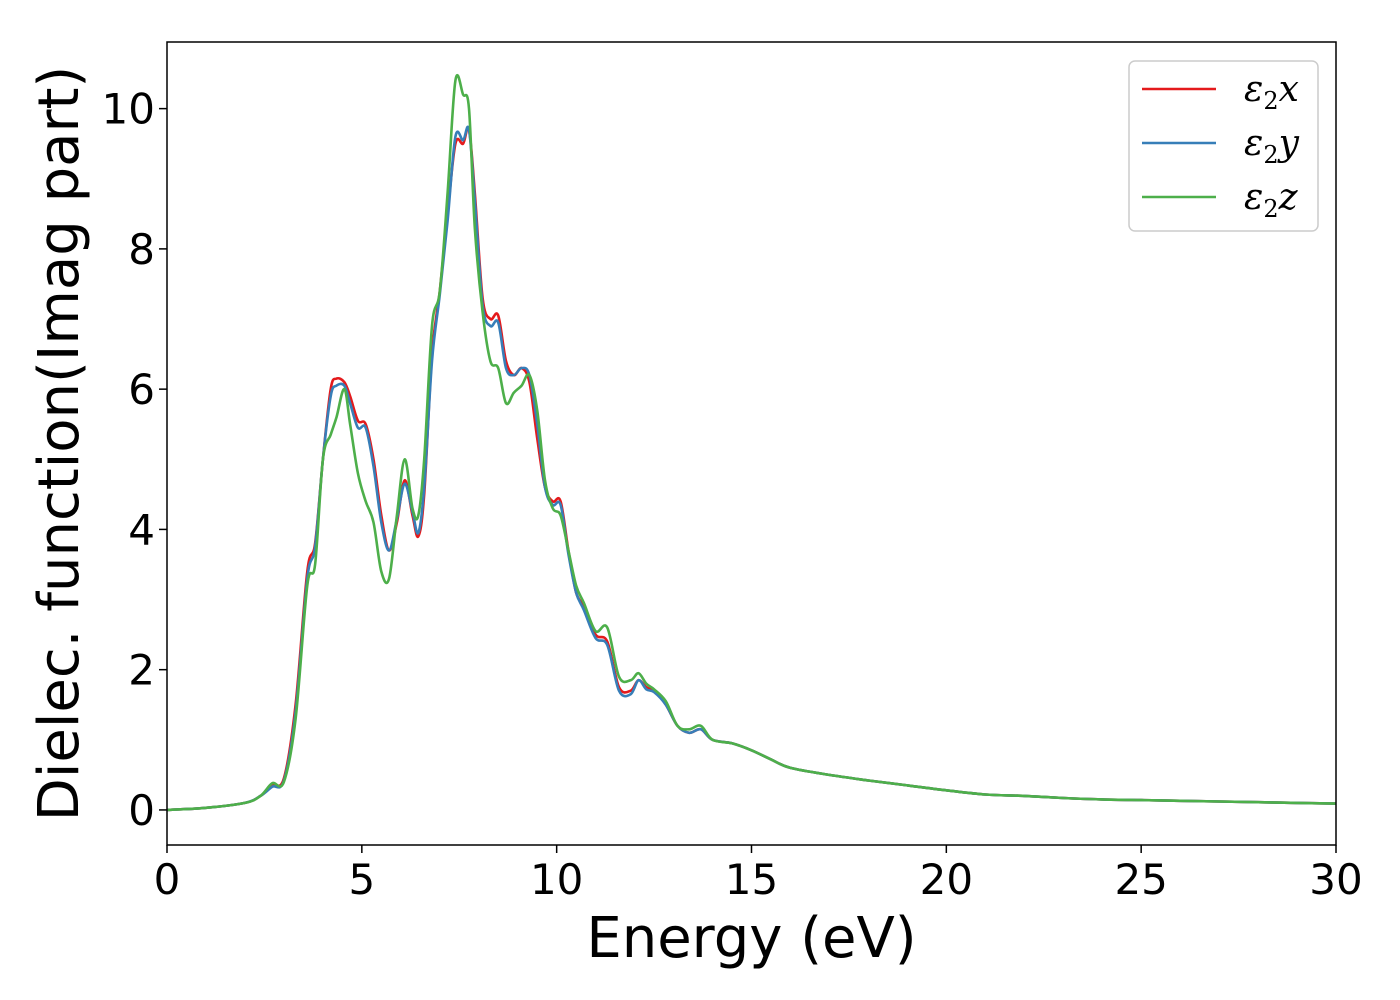 The width and height of the screenshot is (1400, 1000). I want to click on x-tick-label: 0, so click(167, 879).